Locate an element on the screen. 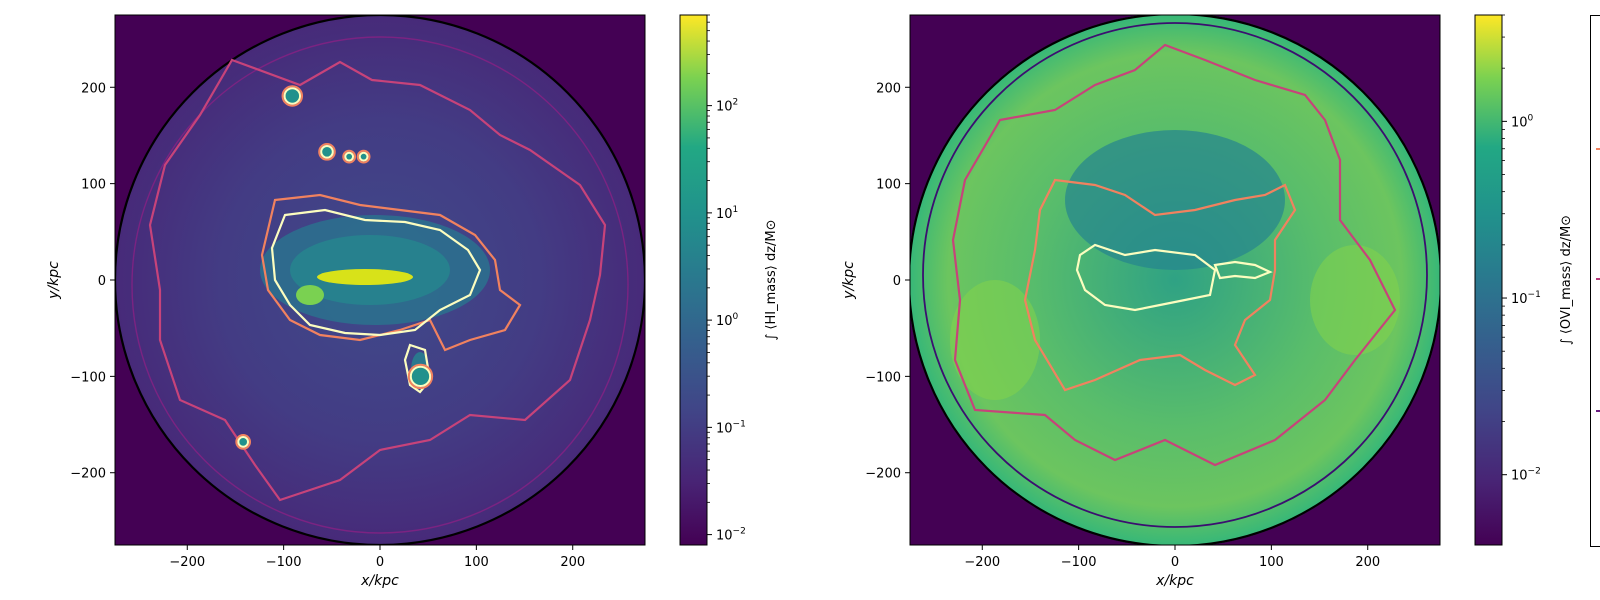 Image resolution: width=1600 pixels, height=600 pixels. outer-bright-left is located at coordinates (995, 340).